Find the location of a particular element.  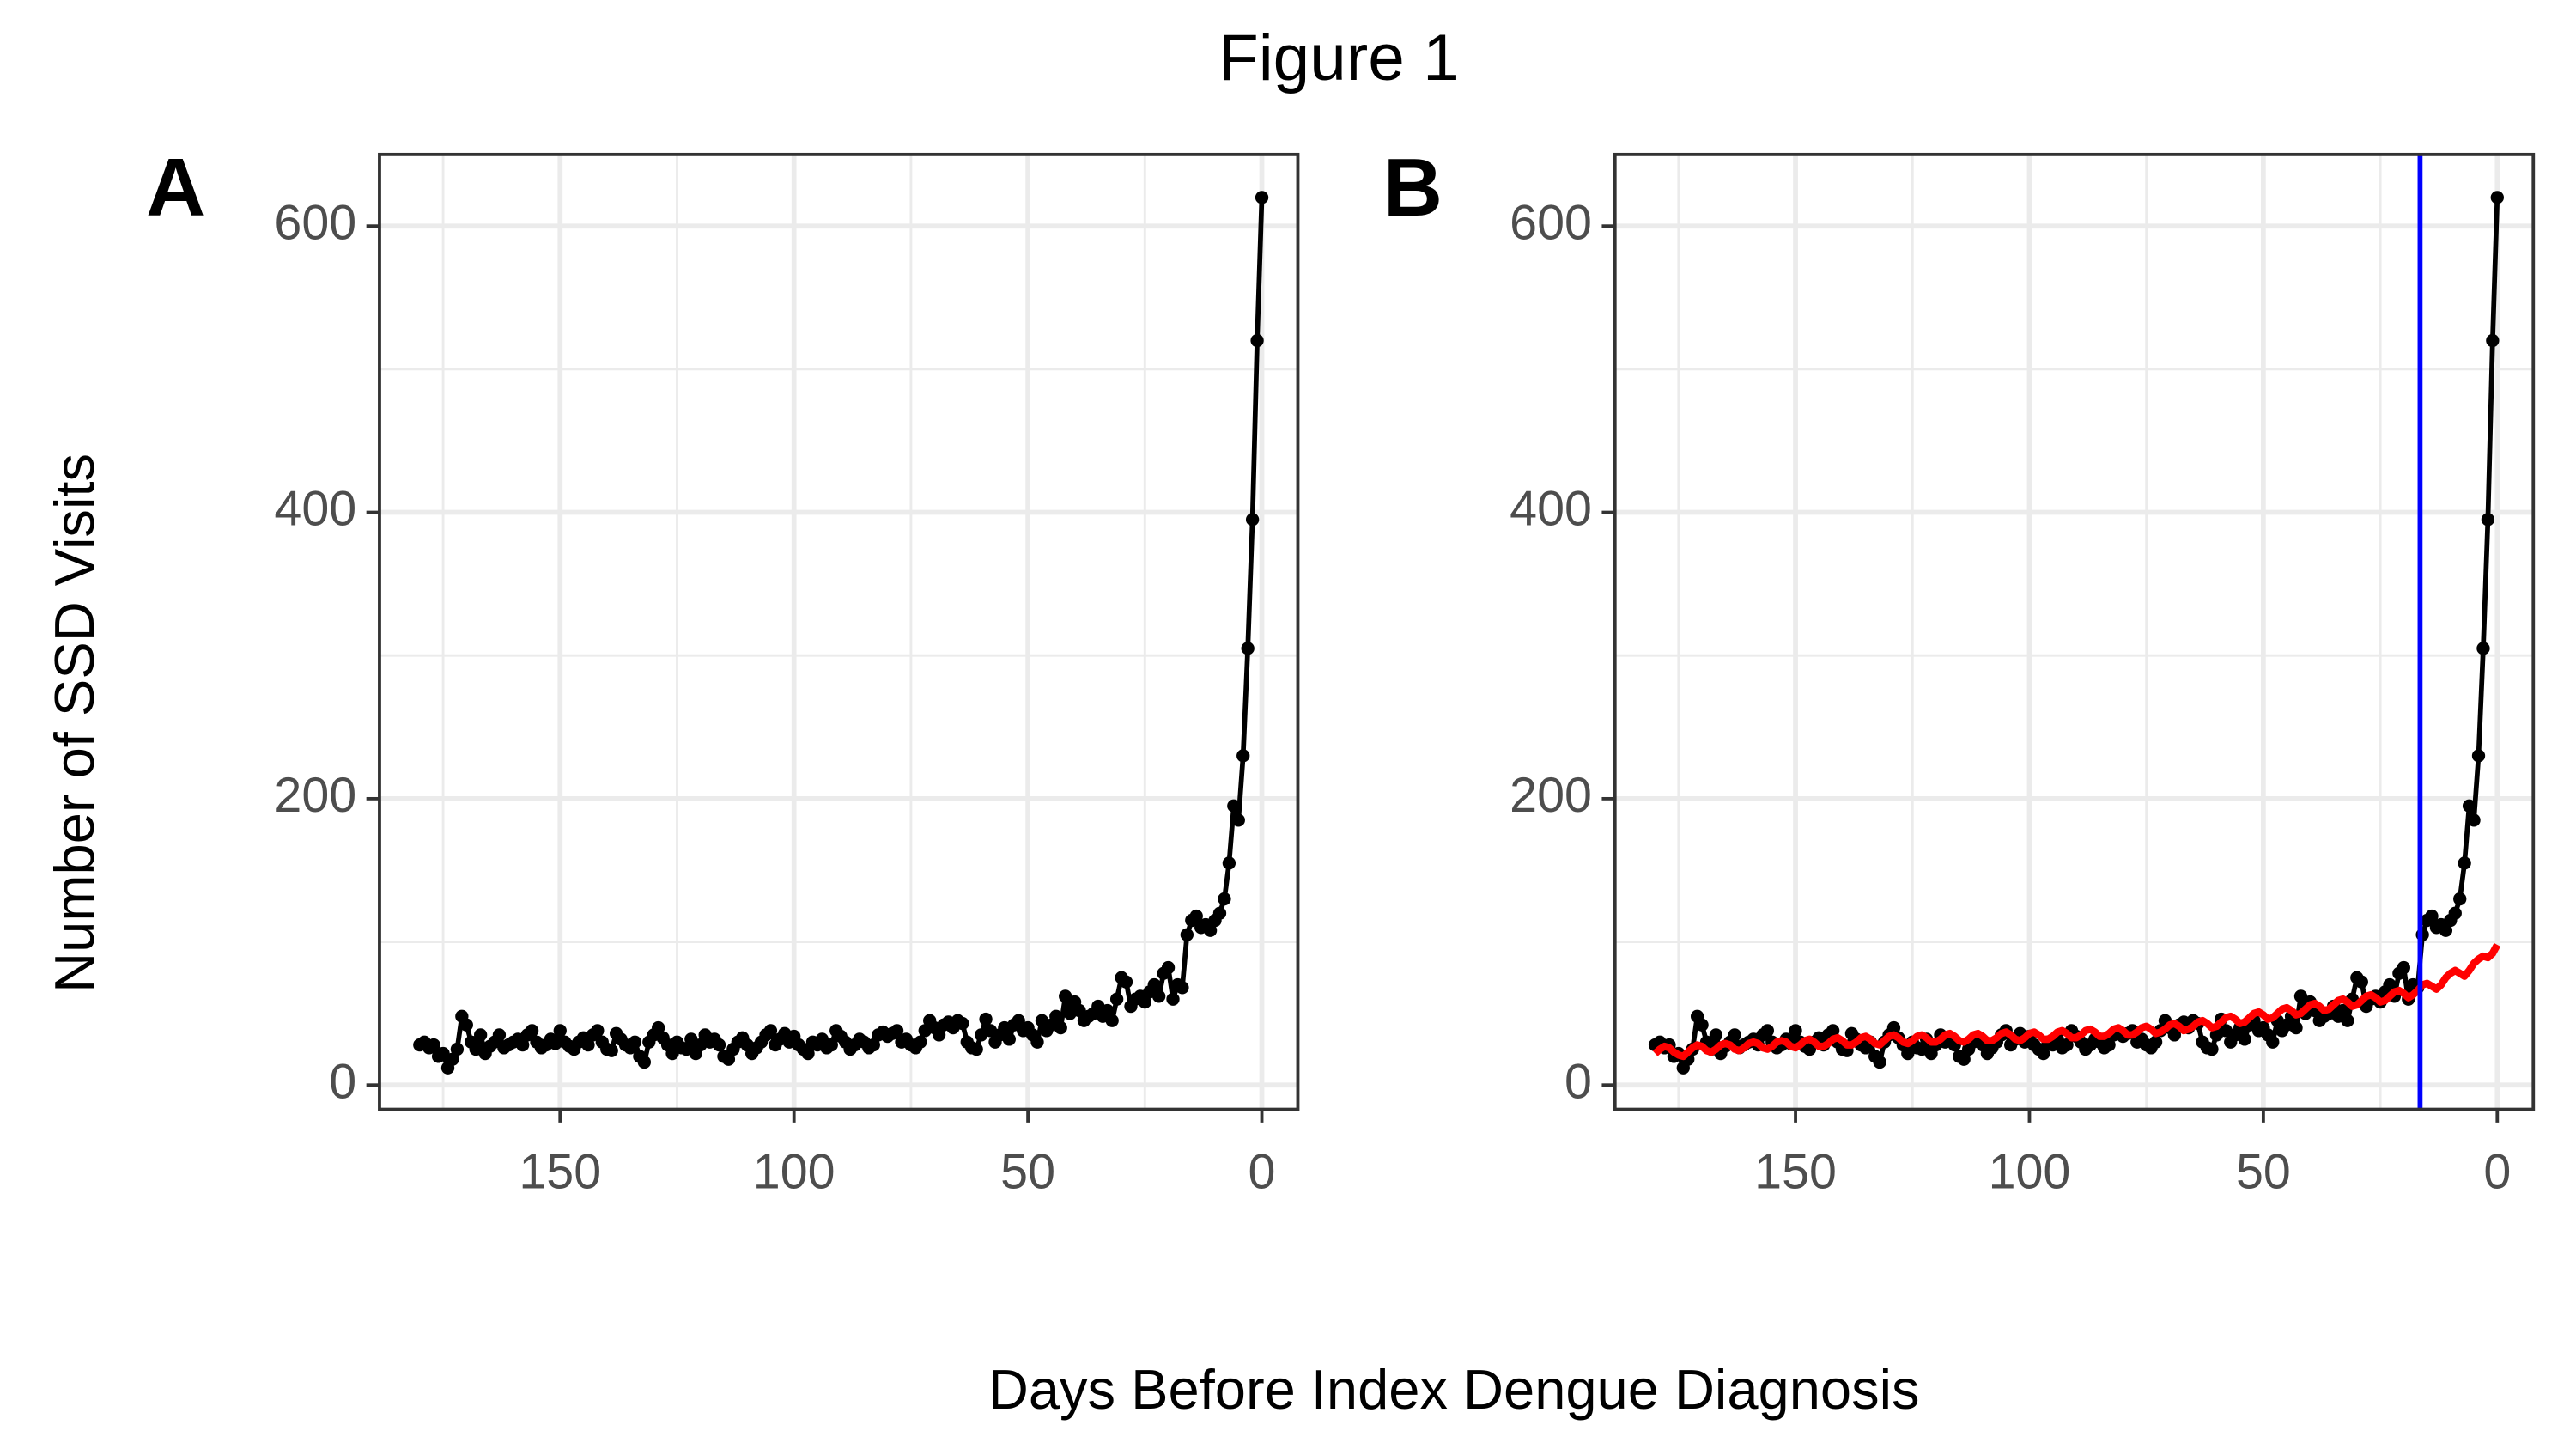

panel-label: A is located at coordinates (175, 188).